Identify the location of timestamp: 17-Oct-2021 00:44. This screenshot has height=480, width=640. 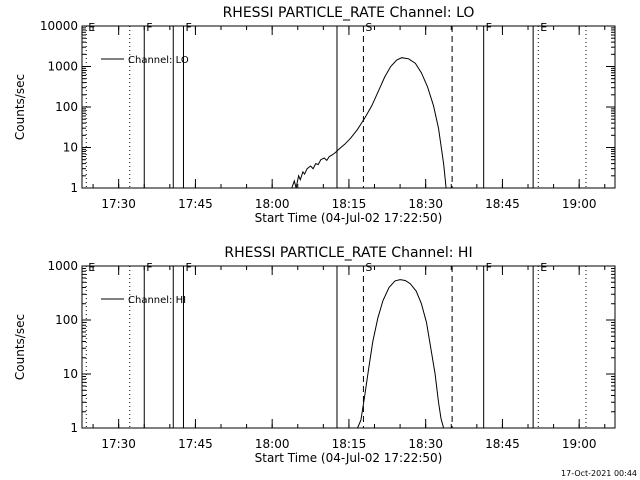
(599, 473).